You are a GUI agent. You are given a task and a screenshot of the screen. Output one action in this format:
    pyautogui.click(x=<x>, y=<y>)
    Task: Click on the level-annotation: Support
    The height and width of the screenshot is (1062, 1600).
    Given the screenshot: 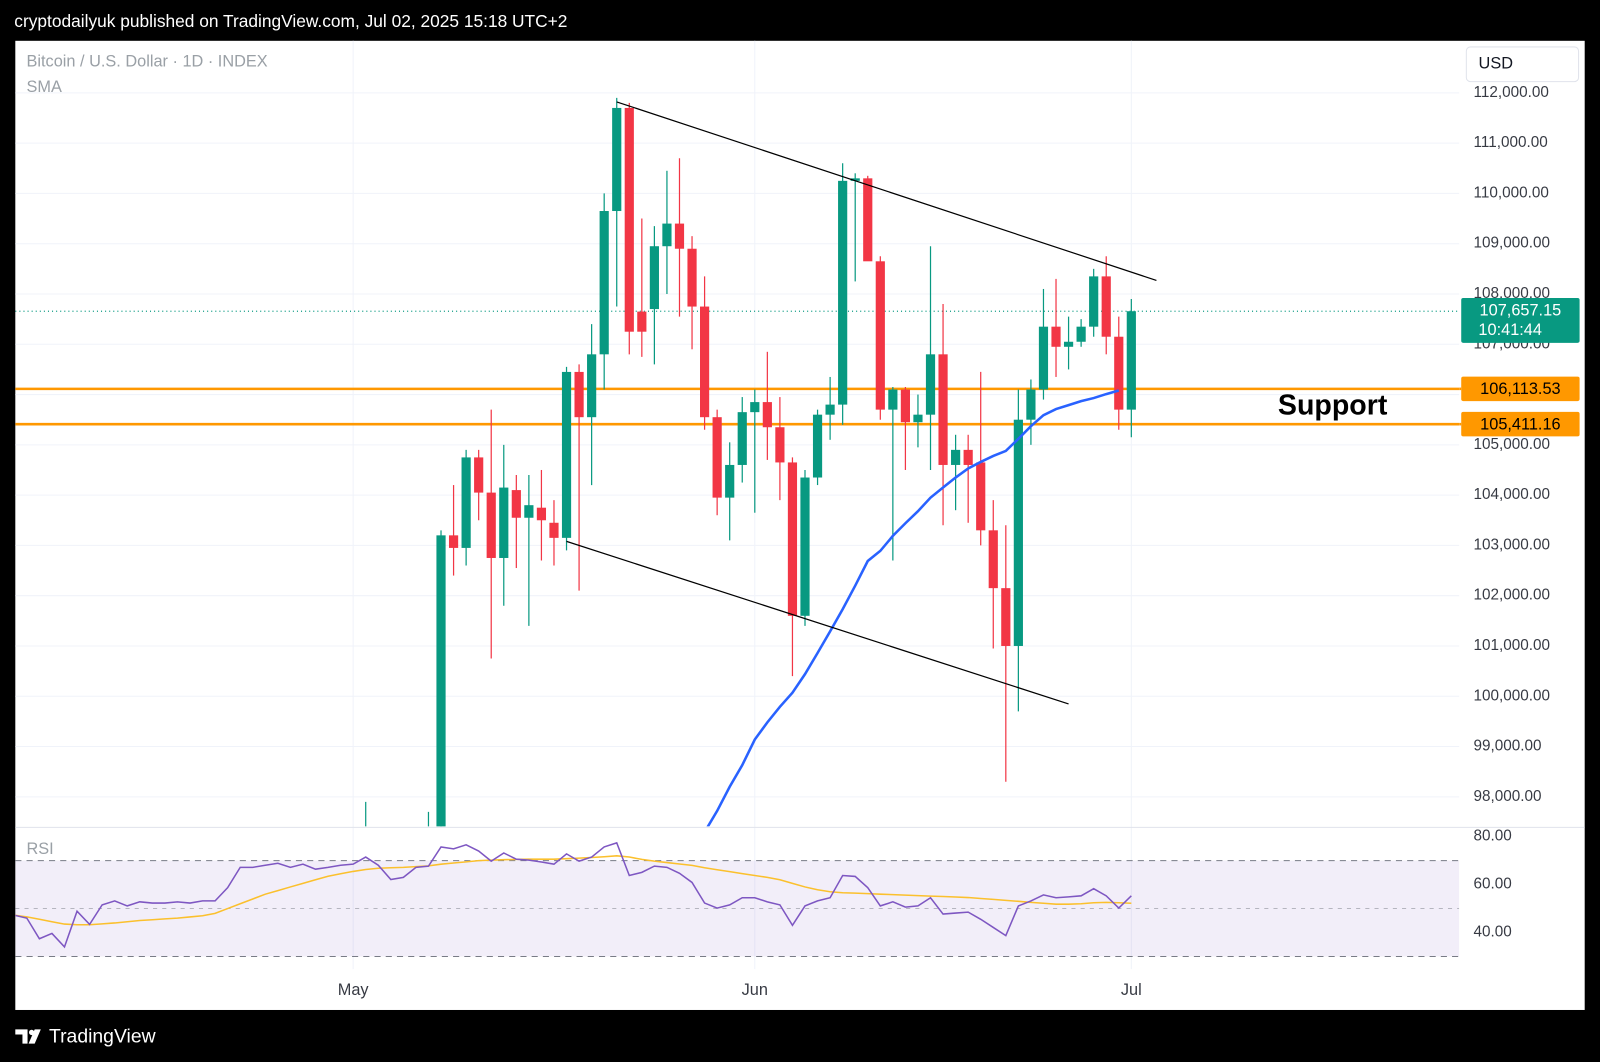 What is the action you would take?
    pyautogui.click(x=1333, y=406)
    